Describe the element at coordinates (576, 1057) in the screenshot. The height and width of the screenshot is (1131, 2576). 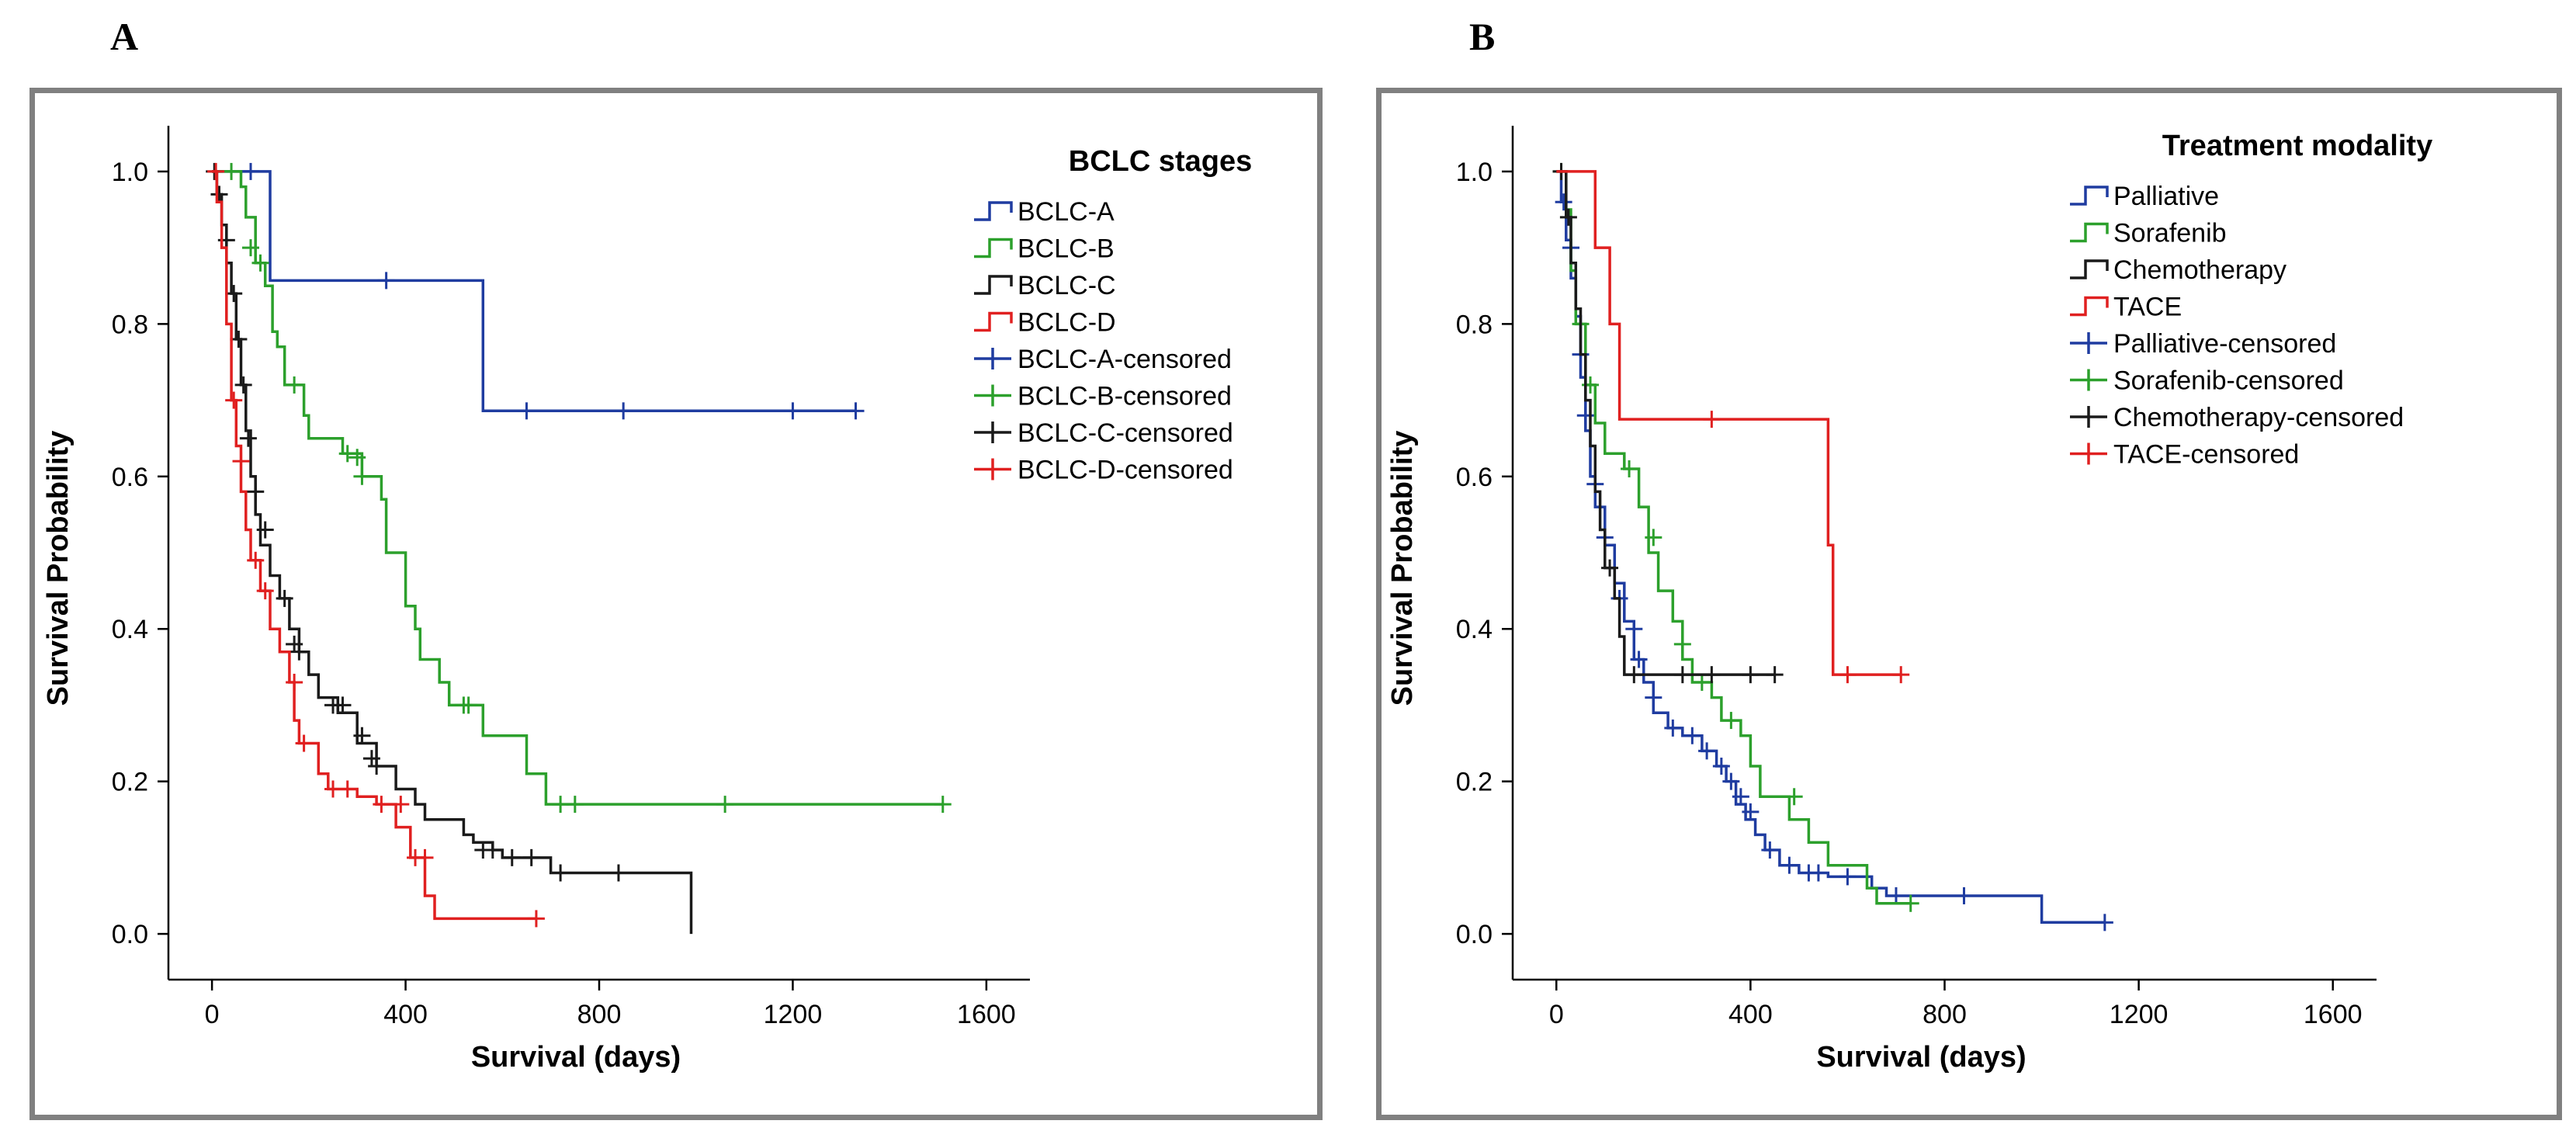
I see `x-axis-title: Survival (days)` at that location.